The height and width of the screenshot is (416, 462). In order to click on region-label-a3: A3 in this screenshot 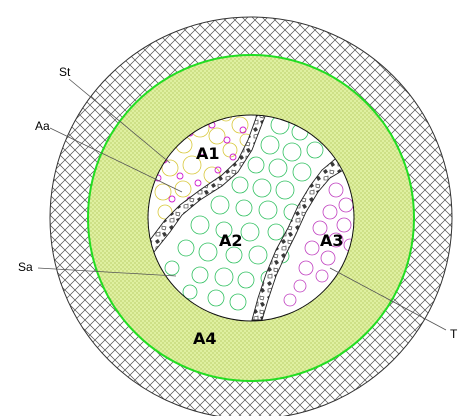, I will do `click(332, 240)`.